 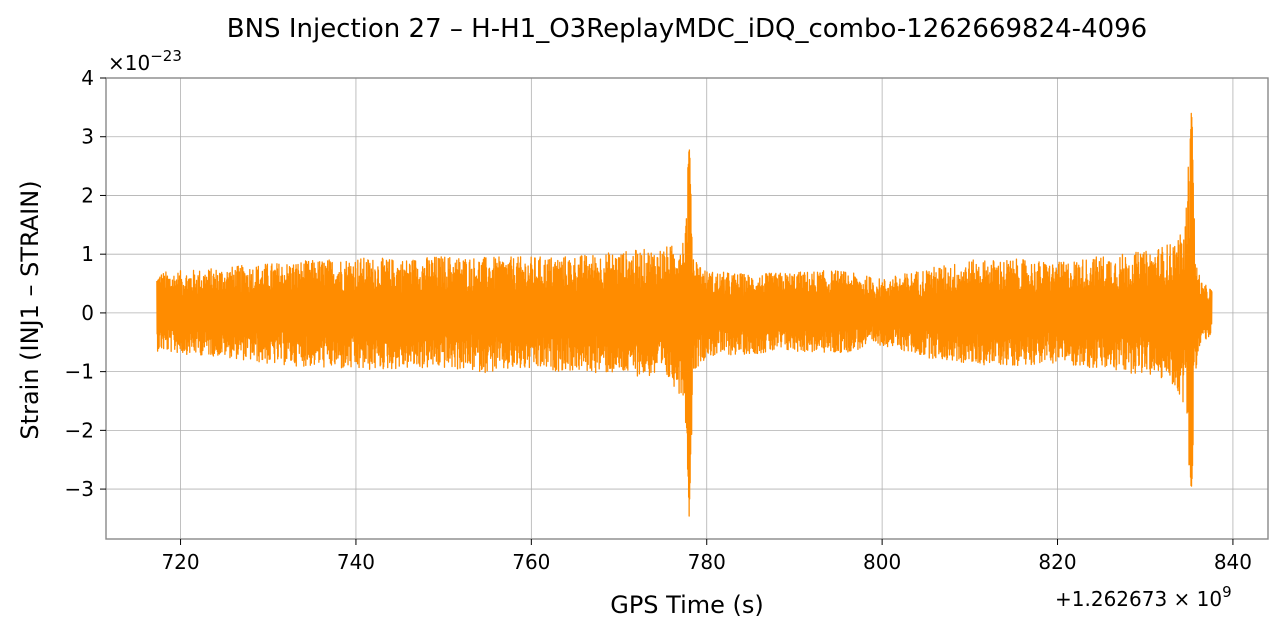 I want to click on y-tick-label: 1, so click(x=87, y=254).